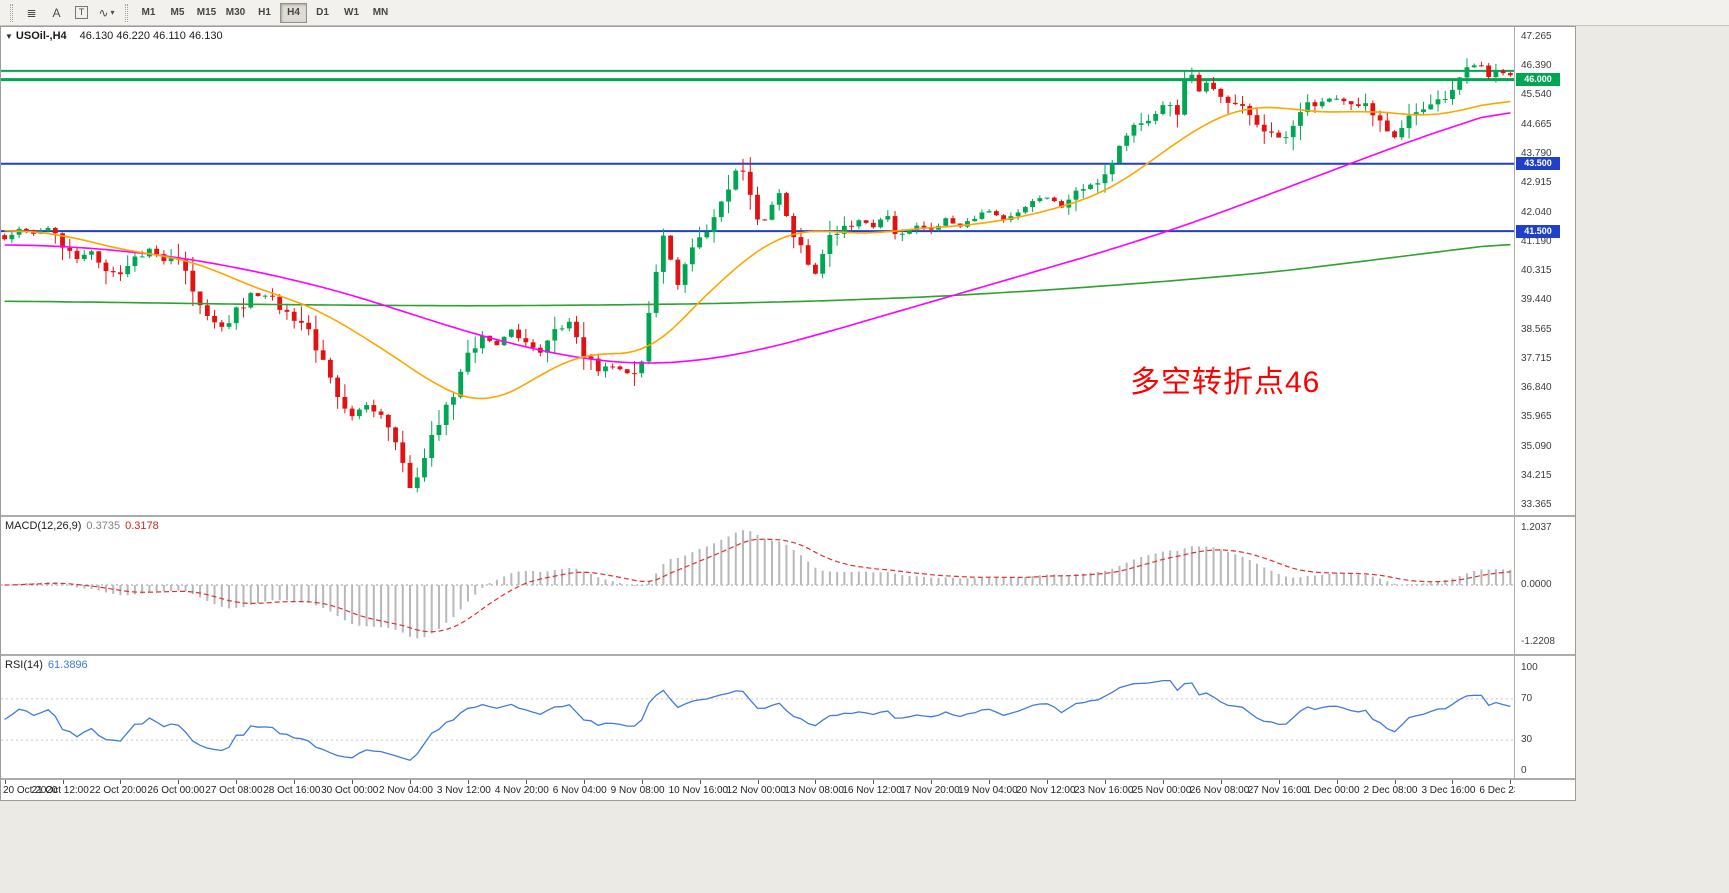  What do you see at coordinates (56, 13) in the screenshot?
I see `text-label-icon: A` at bounding box center [56, 13].